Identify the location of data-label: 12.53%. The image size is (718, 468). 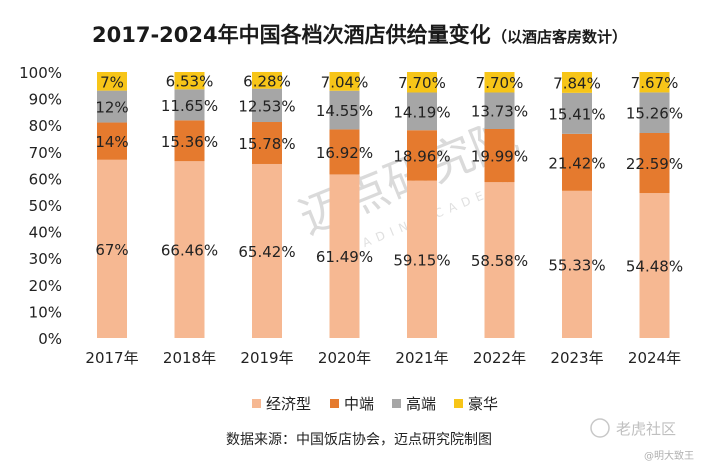
(266, 106).